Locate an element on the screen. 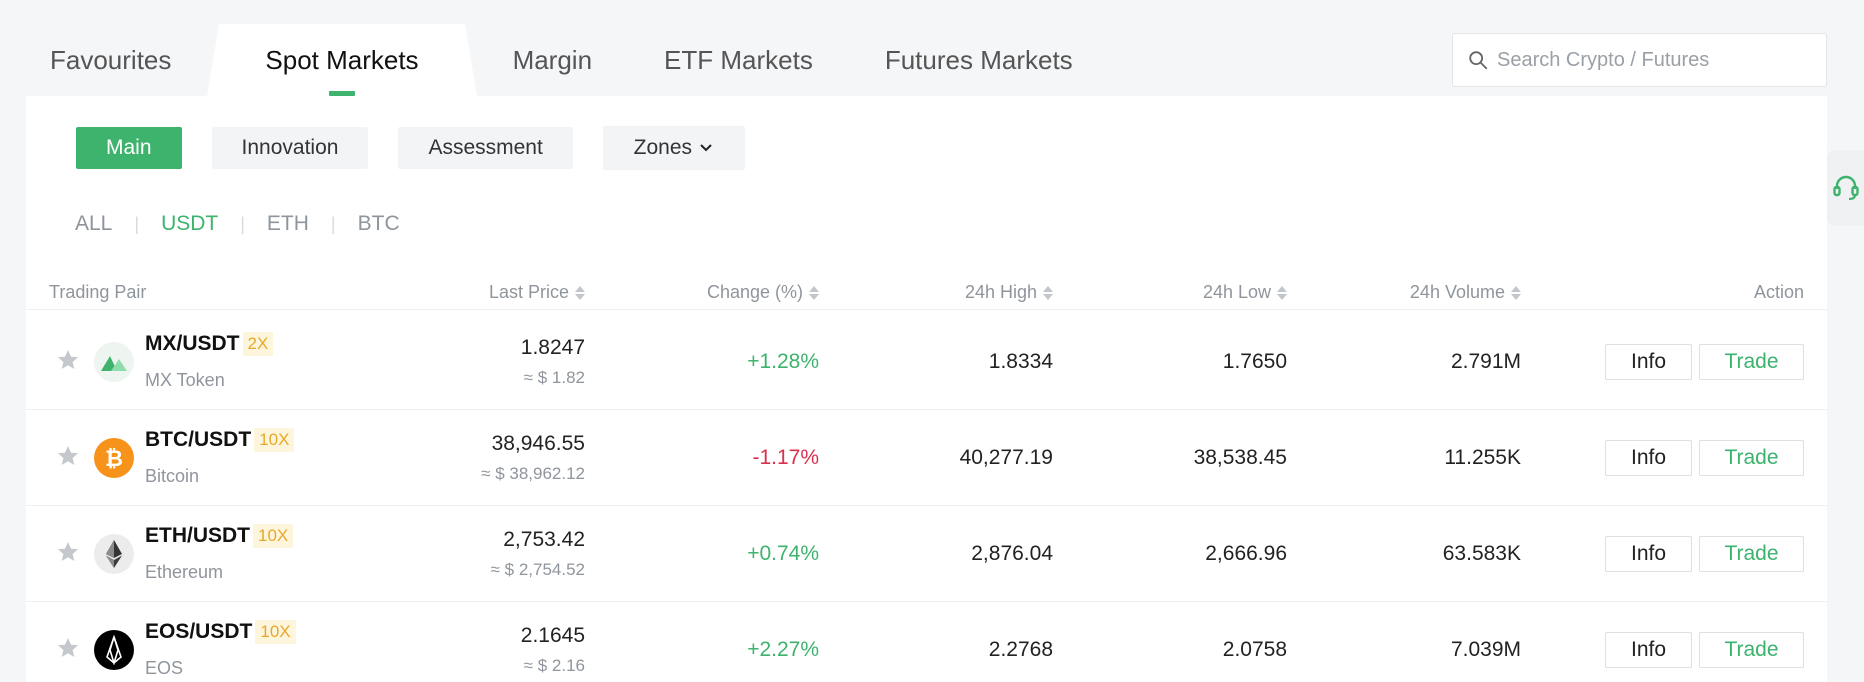 The width and height of the screenshot is (1864, 682). search-input is located at coordinates (1657, 60).